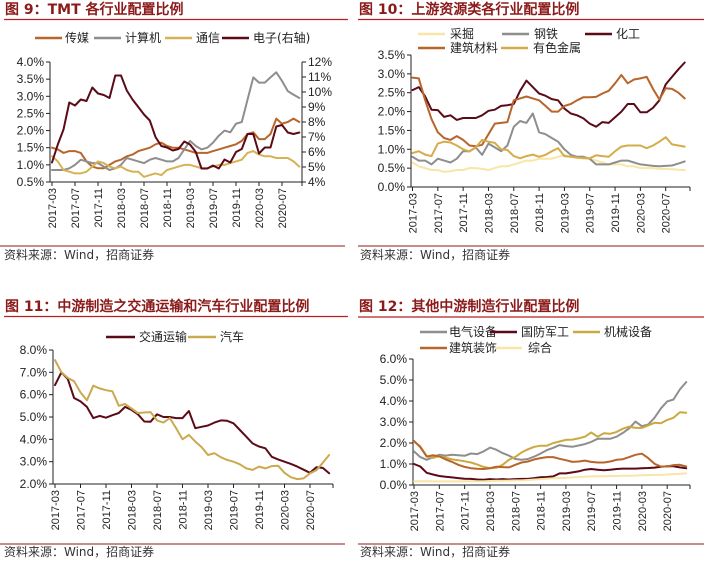 This screenshot has height=563, width=704. What do you see at coordinates (286, 510) in the screenshot?
I see `x-tick-label: 2020-03` at bounding box center [286, 510].